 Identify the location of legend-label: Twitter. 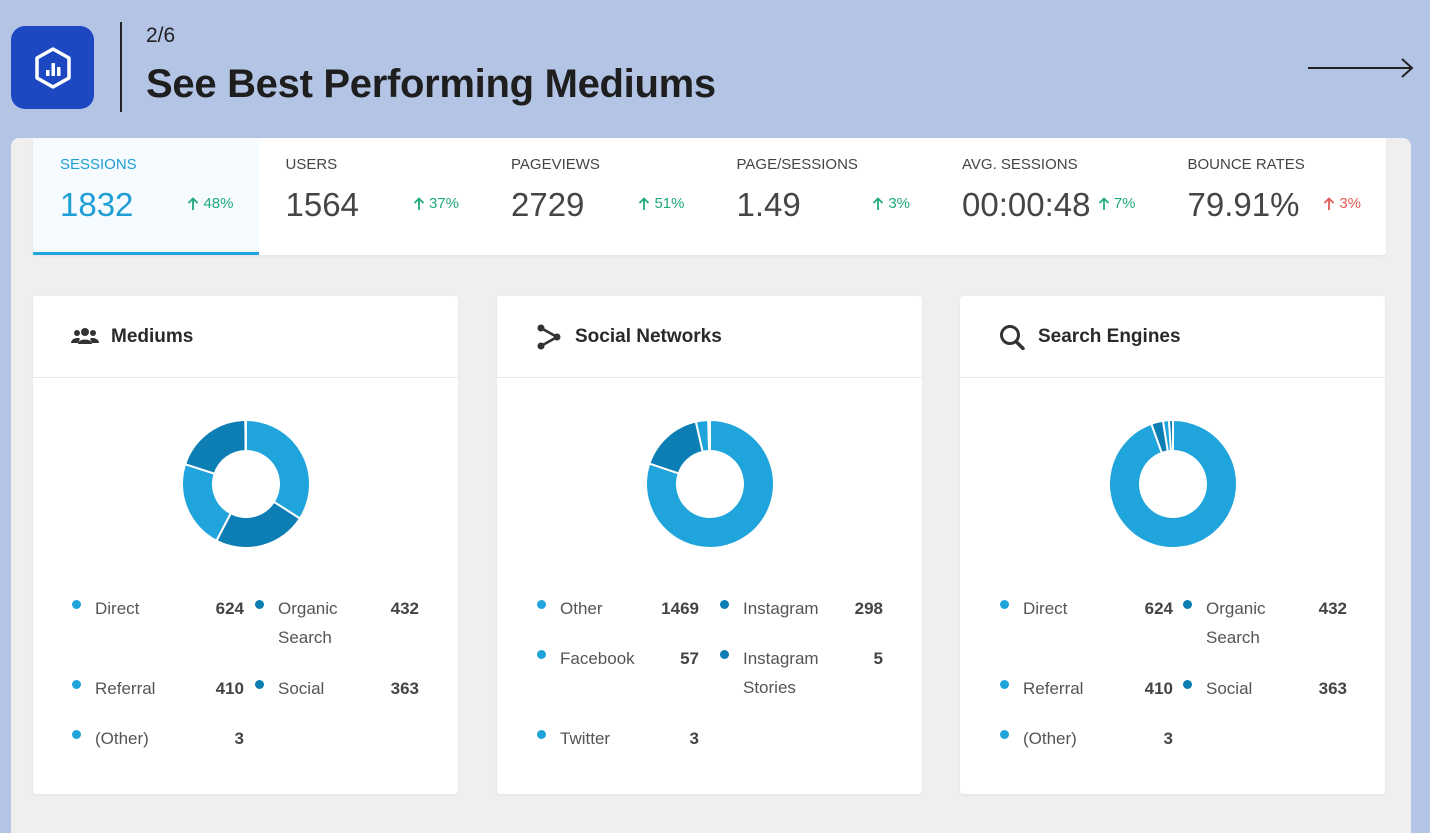
(585, 738).